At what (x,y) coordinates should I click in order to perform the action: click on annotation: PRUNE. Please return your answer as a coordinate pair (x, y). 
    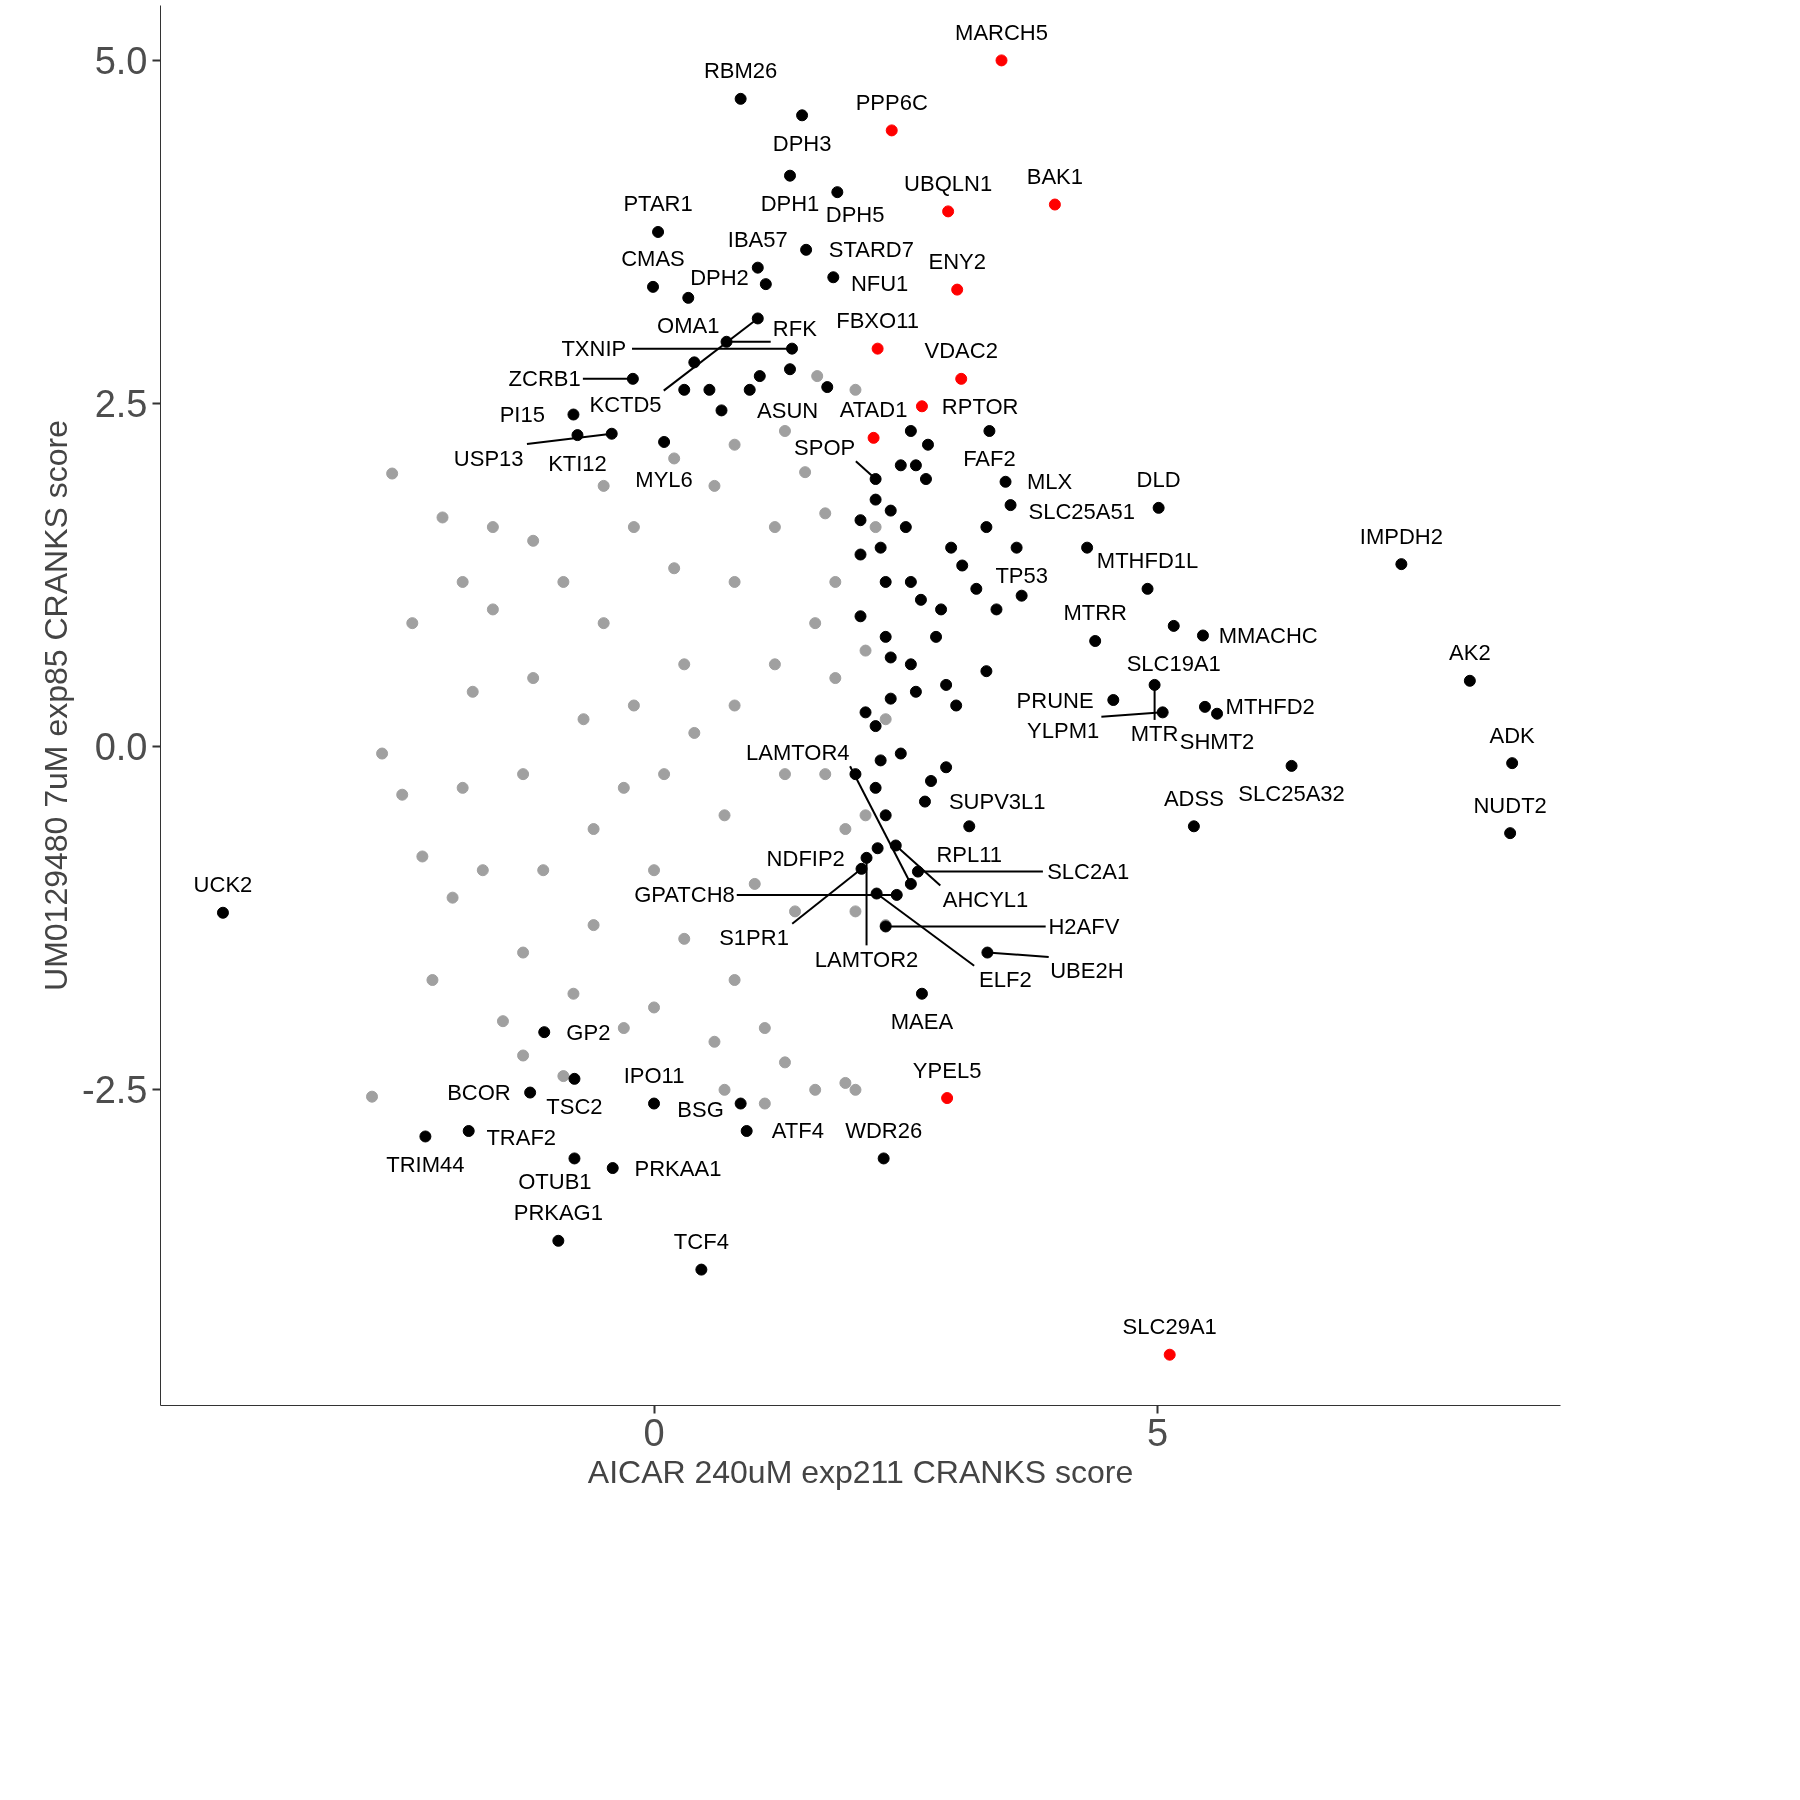
    Looking at the image, I should click on (1055, 700).